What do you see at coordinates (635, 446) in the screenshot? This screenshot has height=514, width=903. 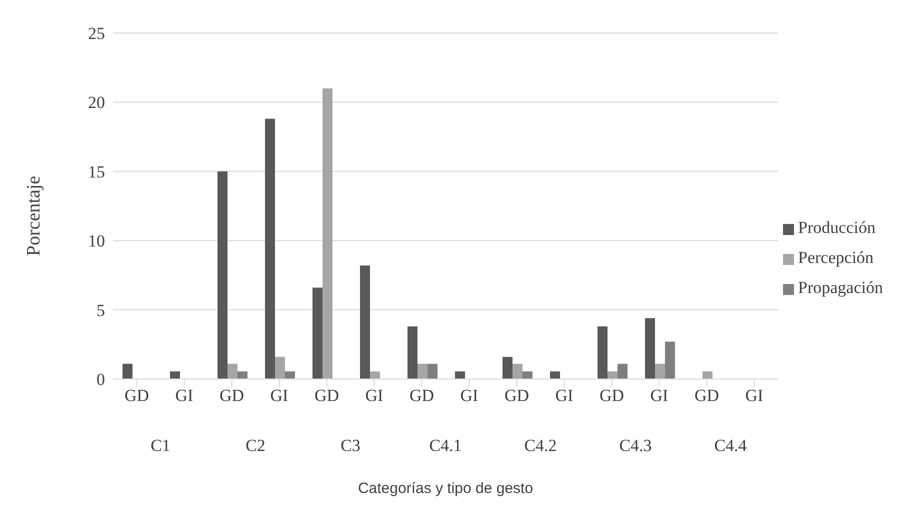 I see `text: C4.3` at bounding box center [635, 446].